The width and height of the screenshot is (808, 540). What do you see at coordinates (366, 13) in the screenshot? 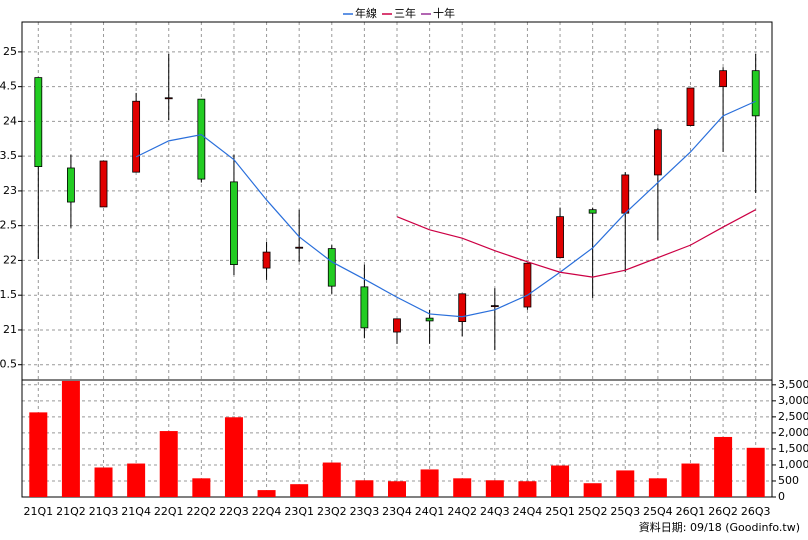
I see `legend-label: 年線` at bounding box center [366, 13].